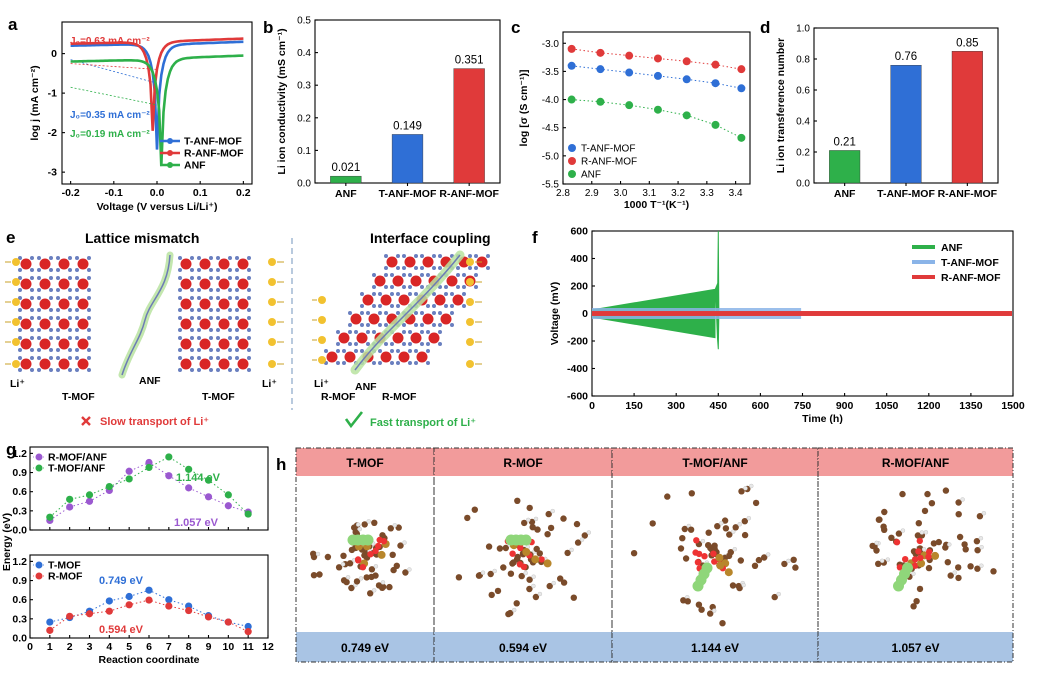 The height and width of the screenshot is (691, 1039). What do you see at coordinates (522, 463) in the screenshot?
I see `structure-header: R-MOF` at bounding box center [522, 463].